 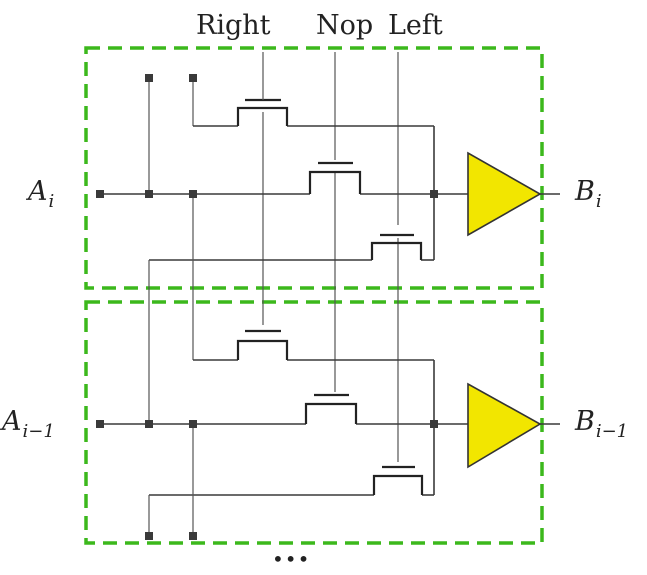 What do you see at coordinates (39, 194) in the screenshot?
I see `input-label-i: Ai` at bounding box center [39, 194].